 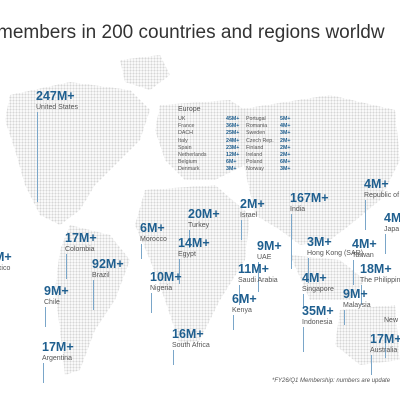 What do you see at coordinates (5, 268) in the screenshot?
I see `region-name: exico` at bounding box center [5, 268].